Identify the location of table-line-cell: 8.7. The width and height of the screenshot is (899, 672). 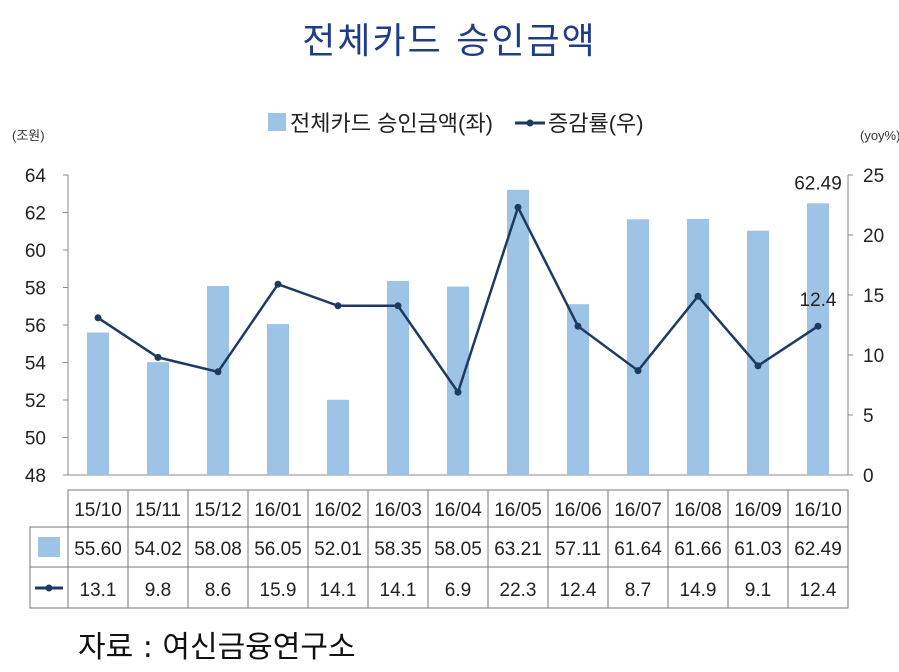
(638, 590).